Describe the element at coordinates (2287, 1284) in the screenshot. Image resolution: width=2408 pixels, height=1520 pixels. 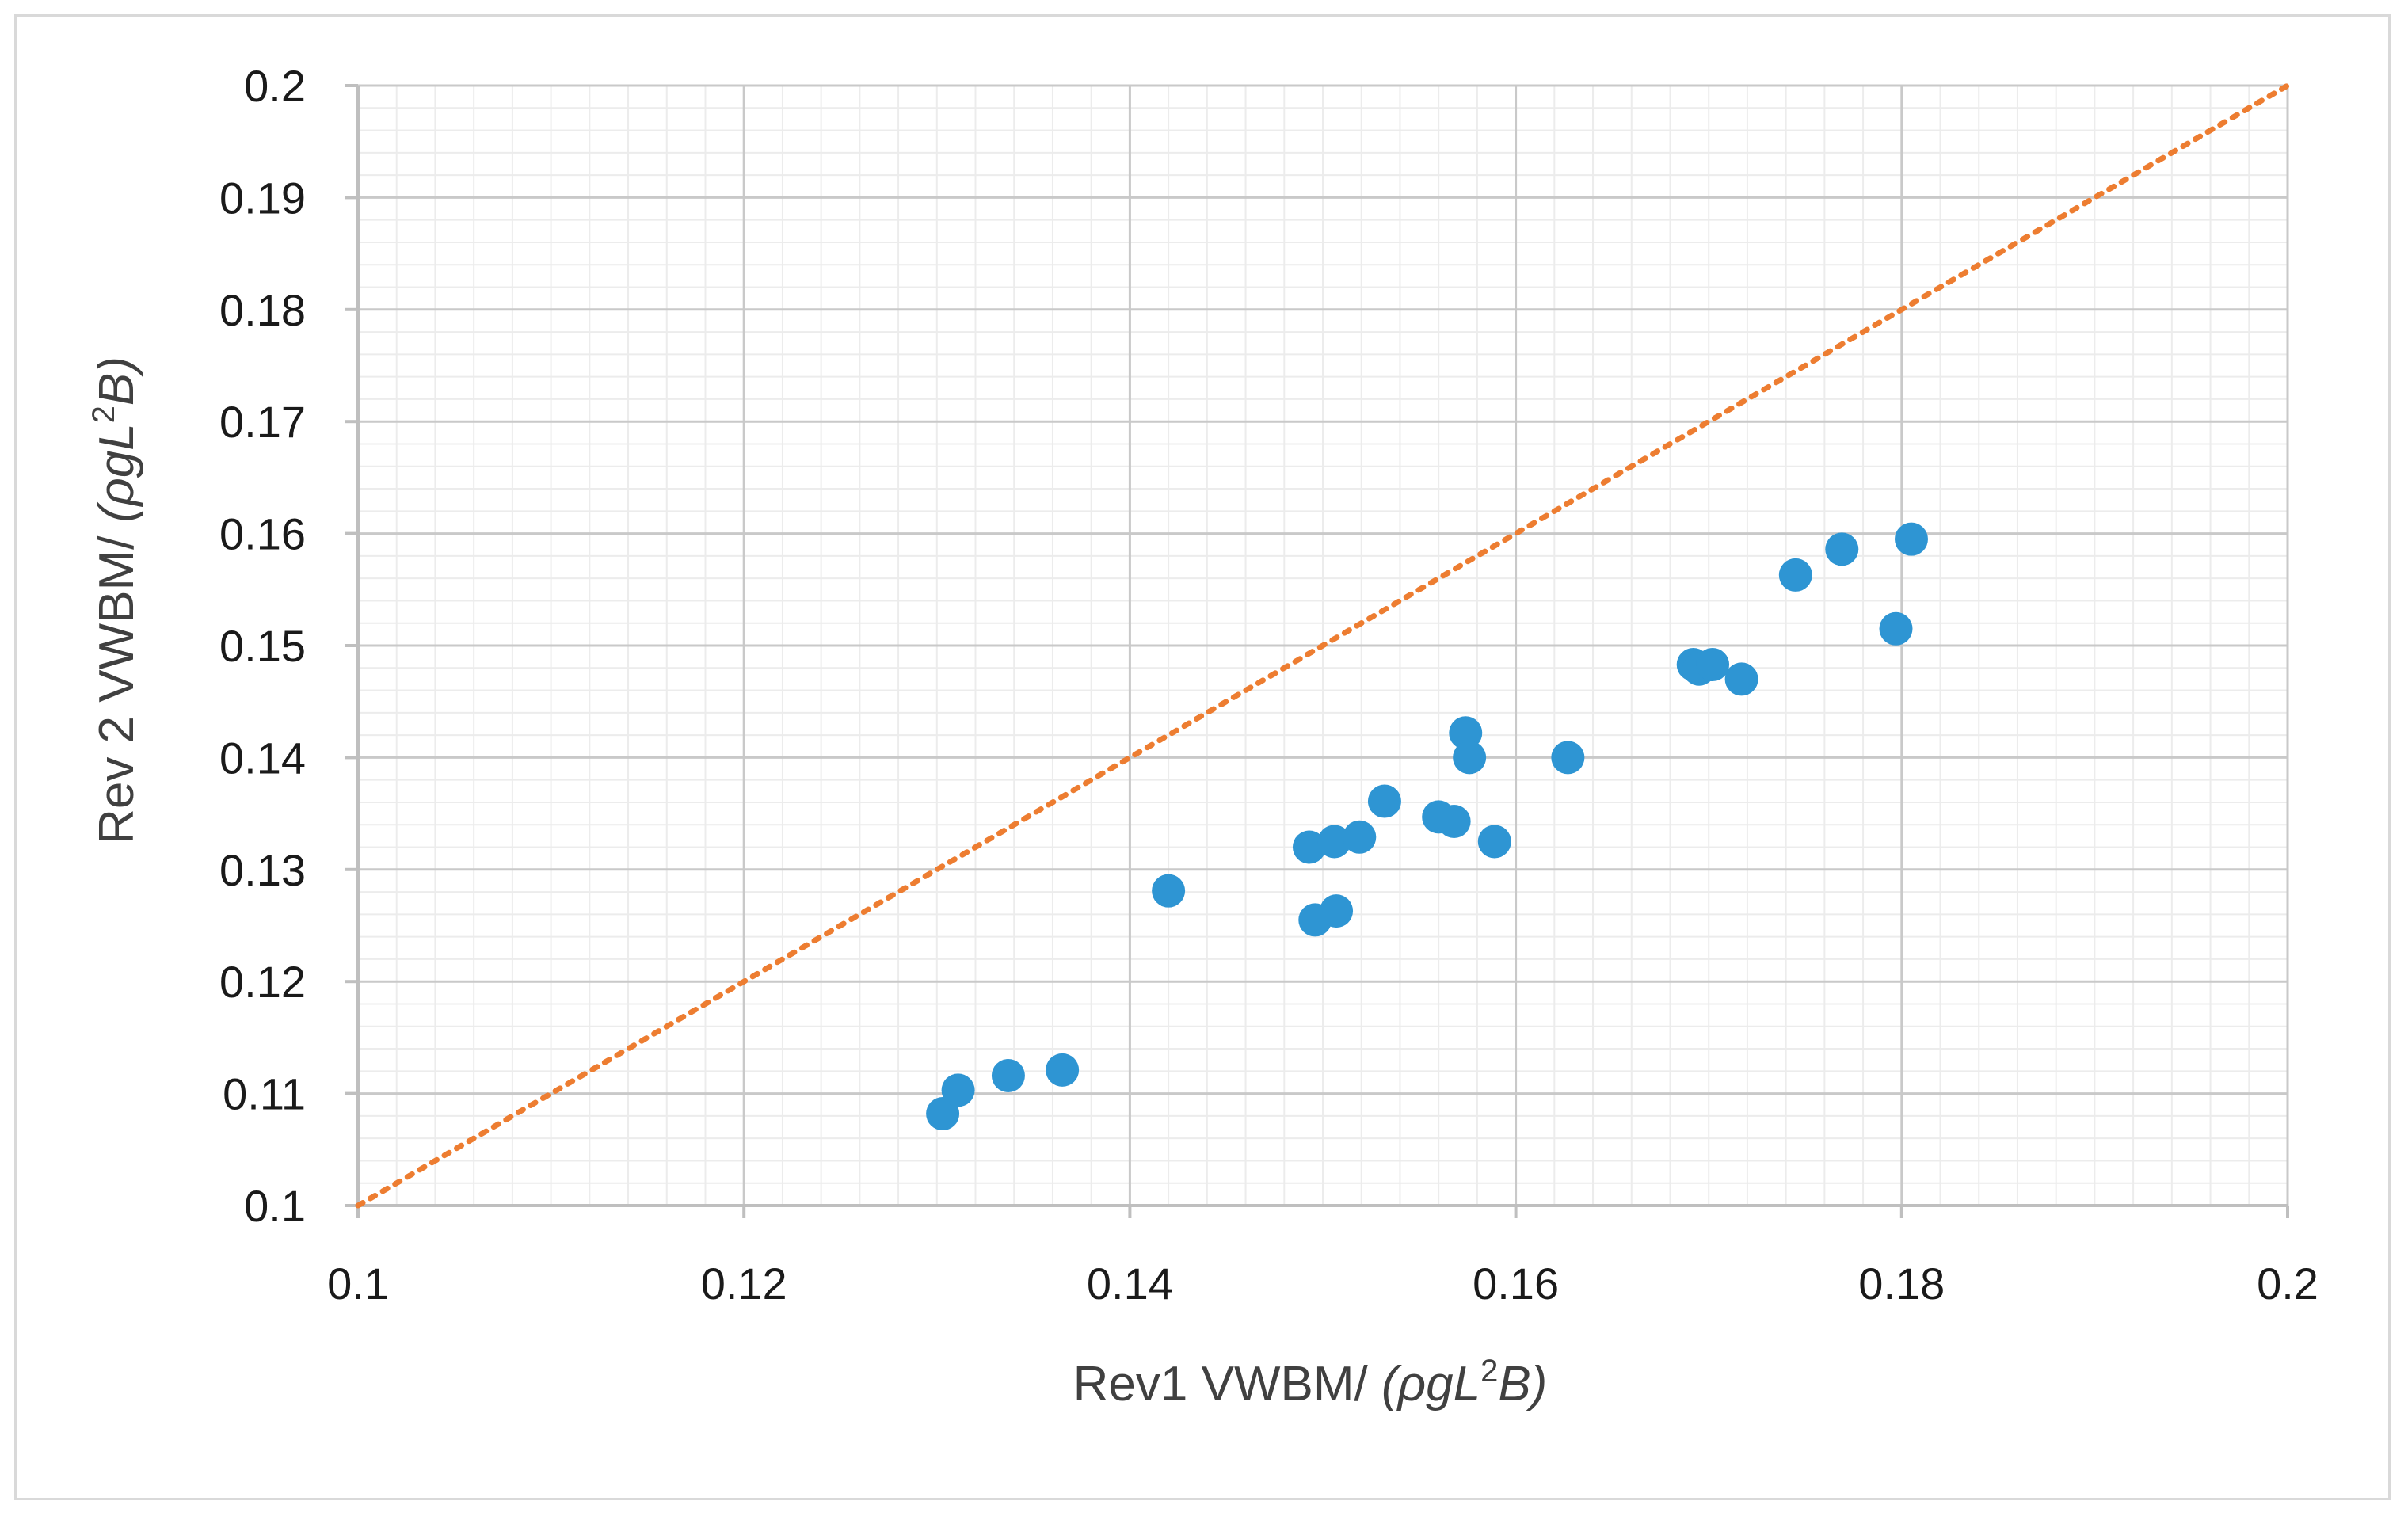
I see `x-tick-label: 0.2` at that location.